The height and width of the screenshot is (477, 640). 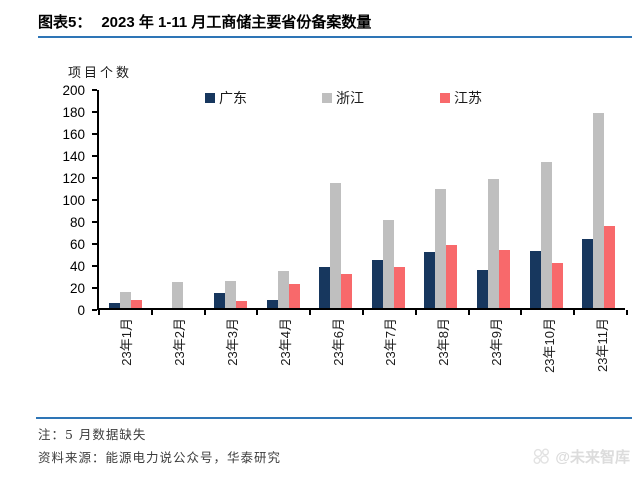 What do you see at coordinates (73, 134) in the screenshot?
I see `y-tick-label: 160` at bounding box center [73, 134].